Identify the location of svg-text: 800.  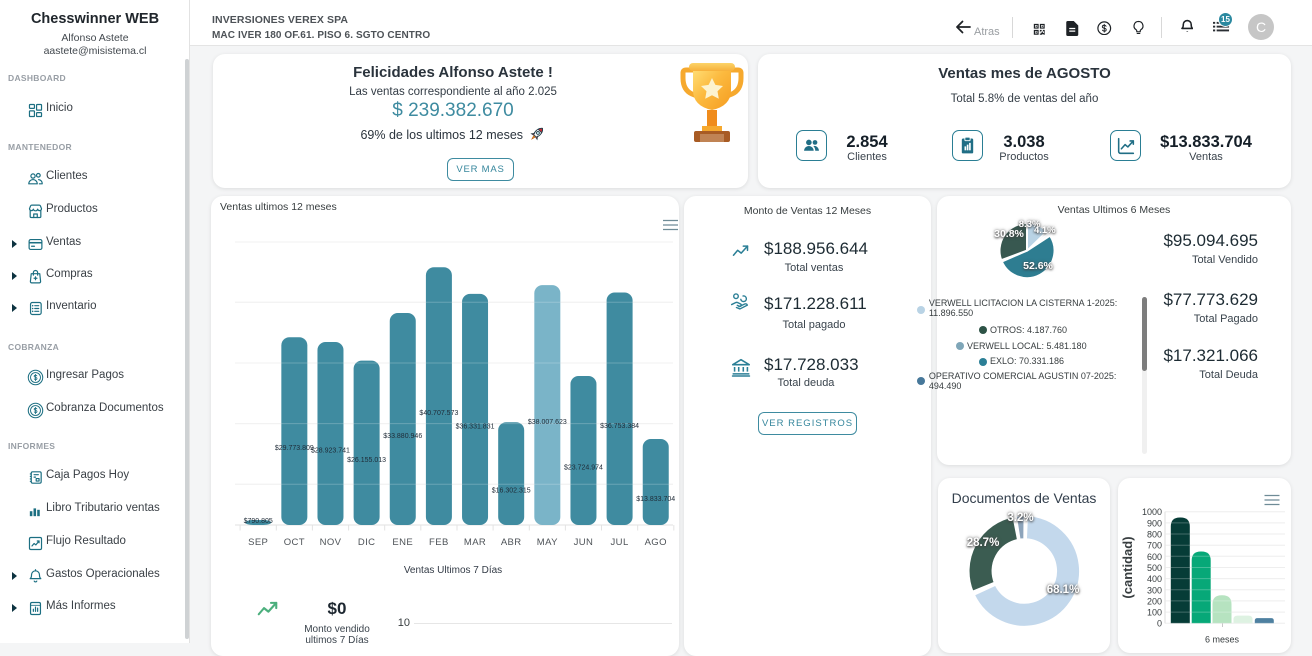
(1154, 535).